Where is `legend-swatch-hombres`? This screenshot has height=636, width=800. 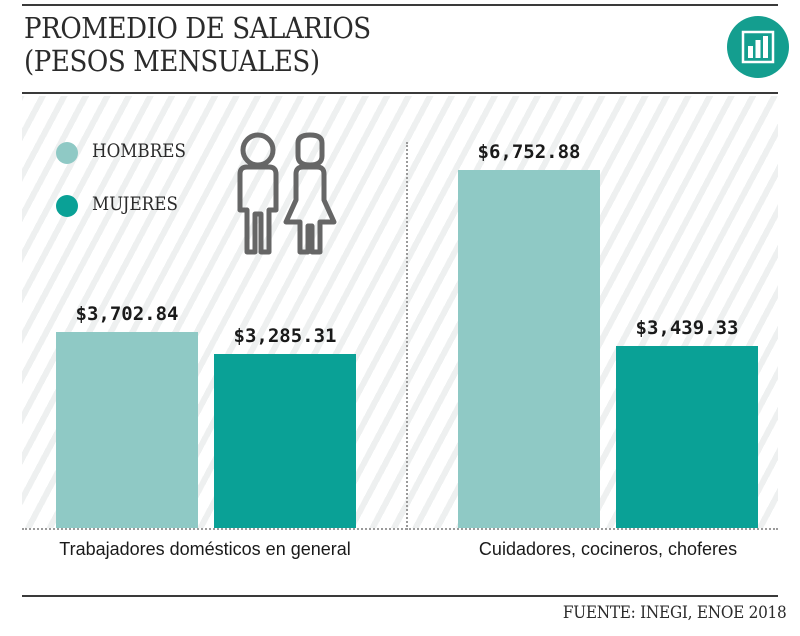
legend-swatch-hombres is located at coordinates (67, 153).